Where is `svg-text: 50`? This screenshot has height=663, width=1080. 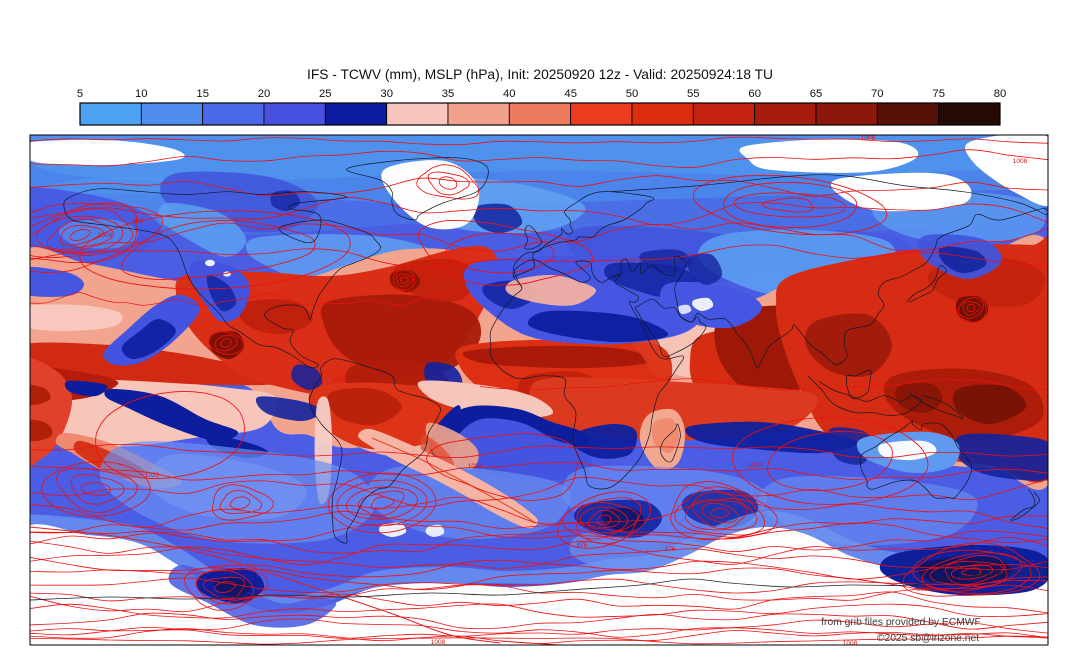 svg-text: 50 is located at coordinates (632, 94).